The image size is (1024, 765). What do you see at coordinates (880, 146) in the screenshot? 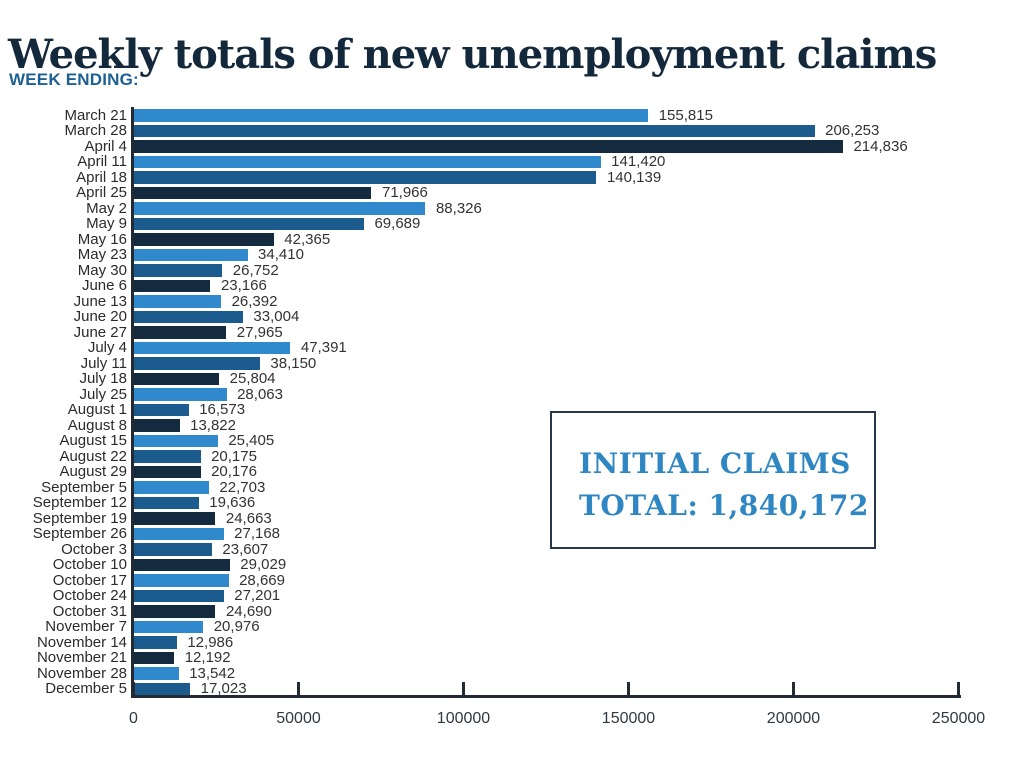
I see `value-label: 214,836` at bounding box center [880, 146].